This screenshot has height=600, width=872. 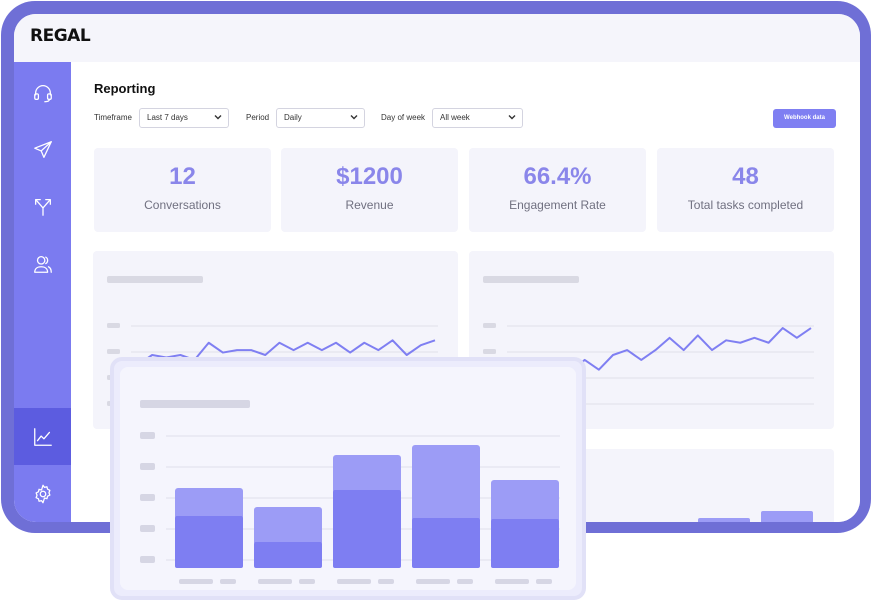 I want to click on kpi-value: 48, so click(x=745, y=176).